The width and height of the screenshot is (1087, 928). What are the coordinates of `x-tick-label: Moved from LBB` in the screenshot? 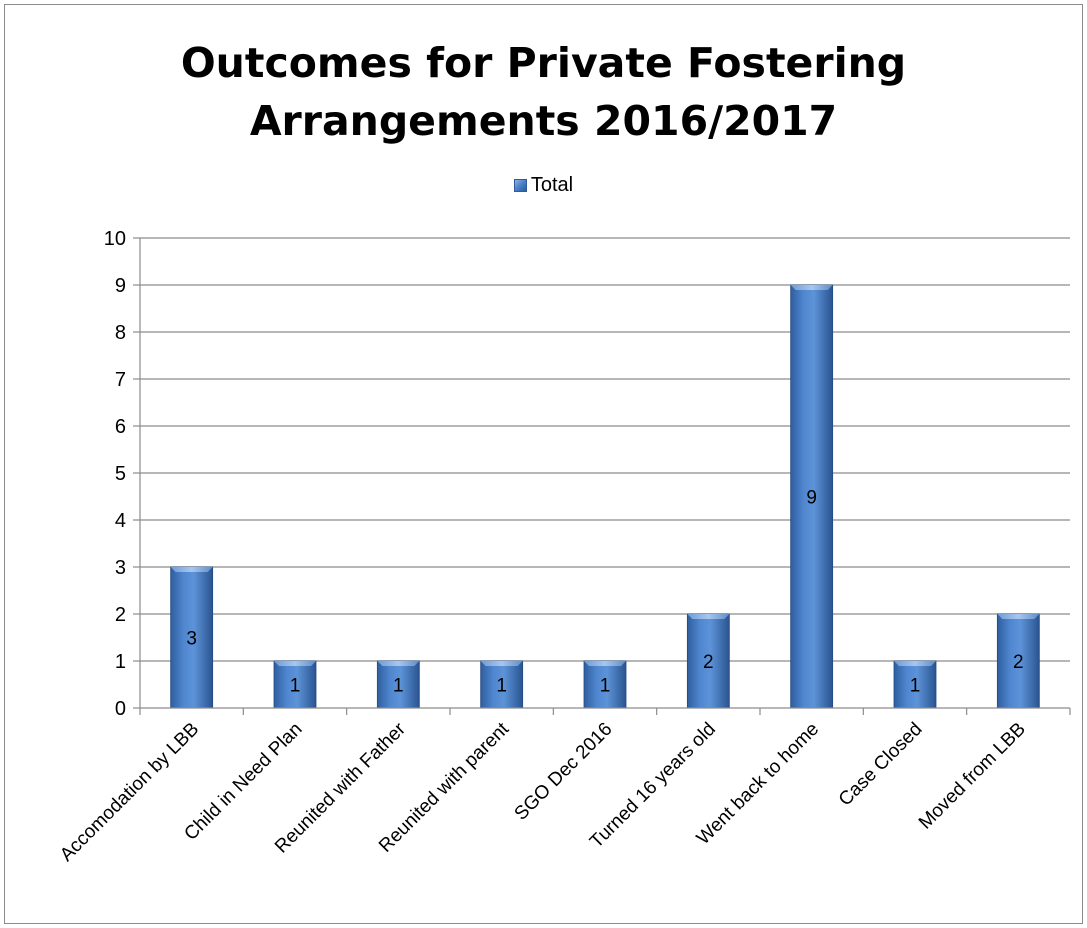 It's located at (972, 776).